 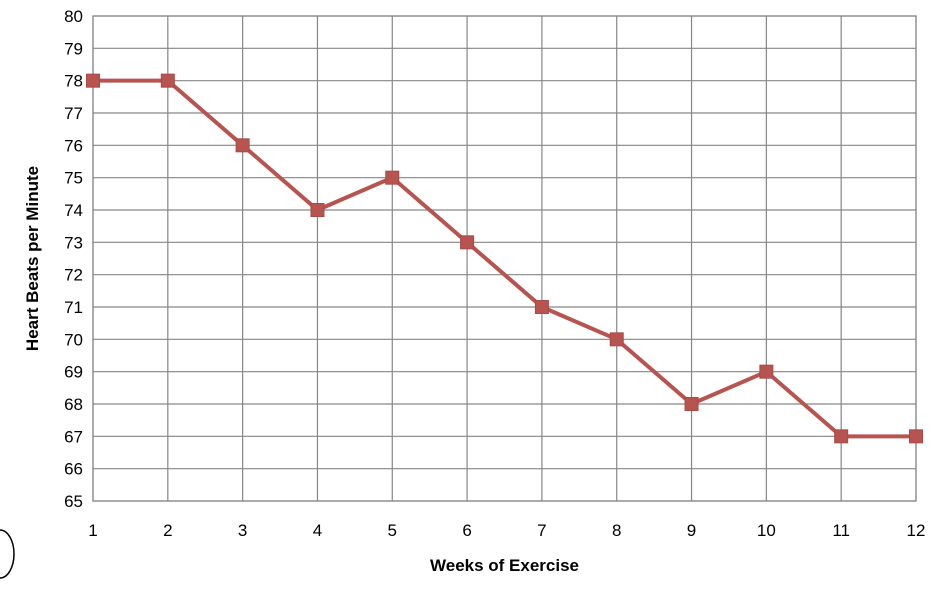 I want to click on y-tick-label: 79, so click(x=73, y=48).